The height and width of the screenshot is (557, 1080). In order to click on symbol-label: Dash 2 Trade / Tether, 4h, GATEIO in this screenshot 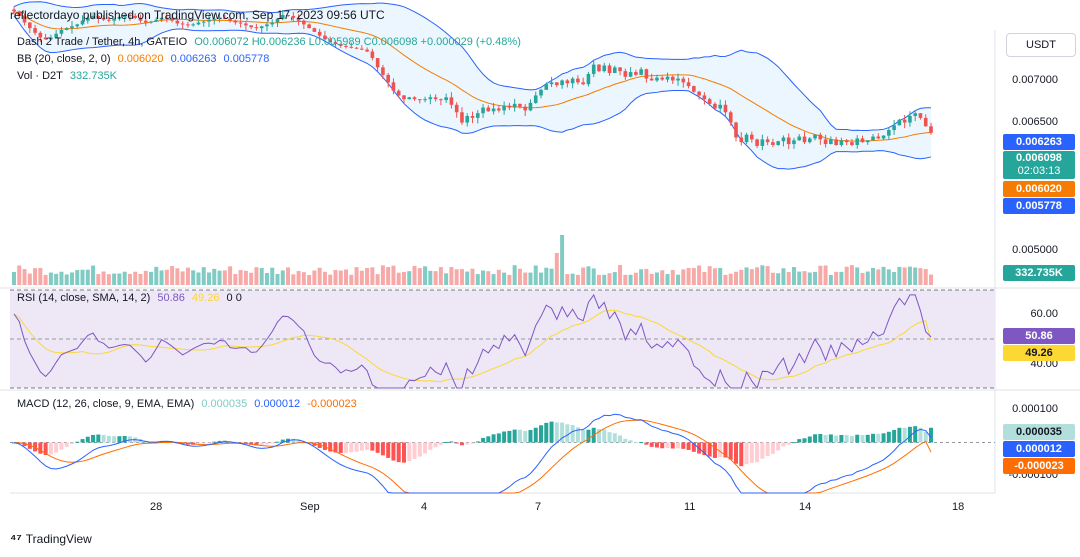, I will do `click(102, 42)`.